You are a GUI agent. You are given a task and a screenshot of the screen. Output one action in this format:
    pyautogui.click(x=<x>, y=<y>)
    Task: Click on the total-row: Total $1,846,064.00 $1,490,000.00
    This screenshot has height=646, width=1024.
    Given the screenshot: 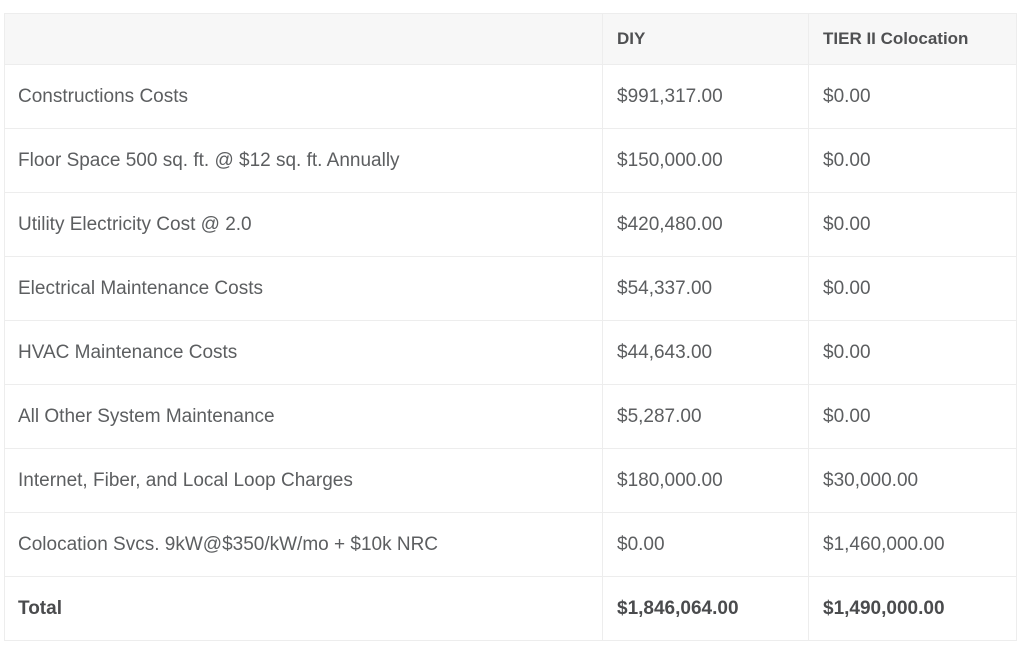 What is the action you would take?
    pyautogui.click(x=510, y=608)
    